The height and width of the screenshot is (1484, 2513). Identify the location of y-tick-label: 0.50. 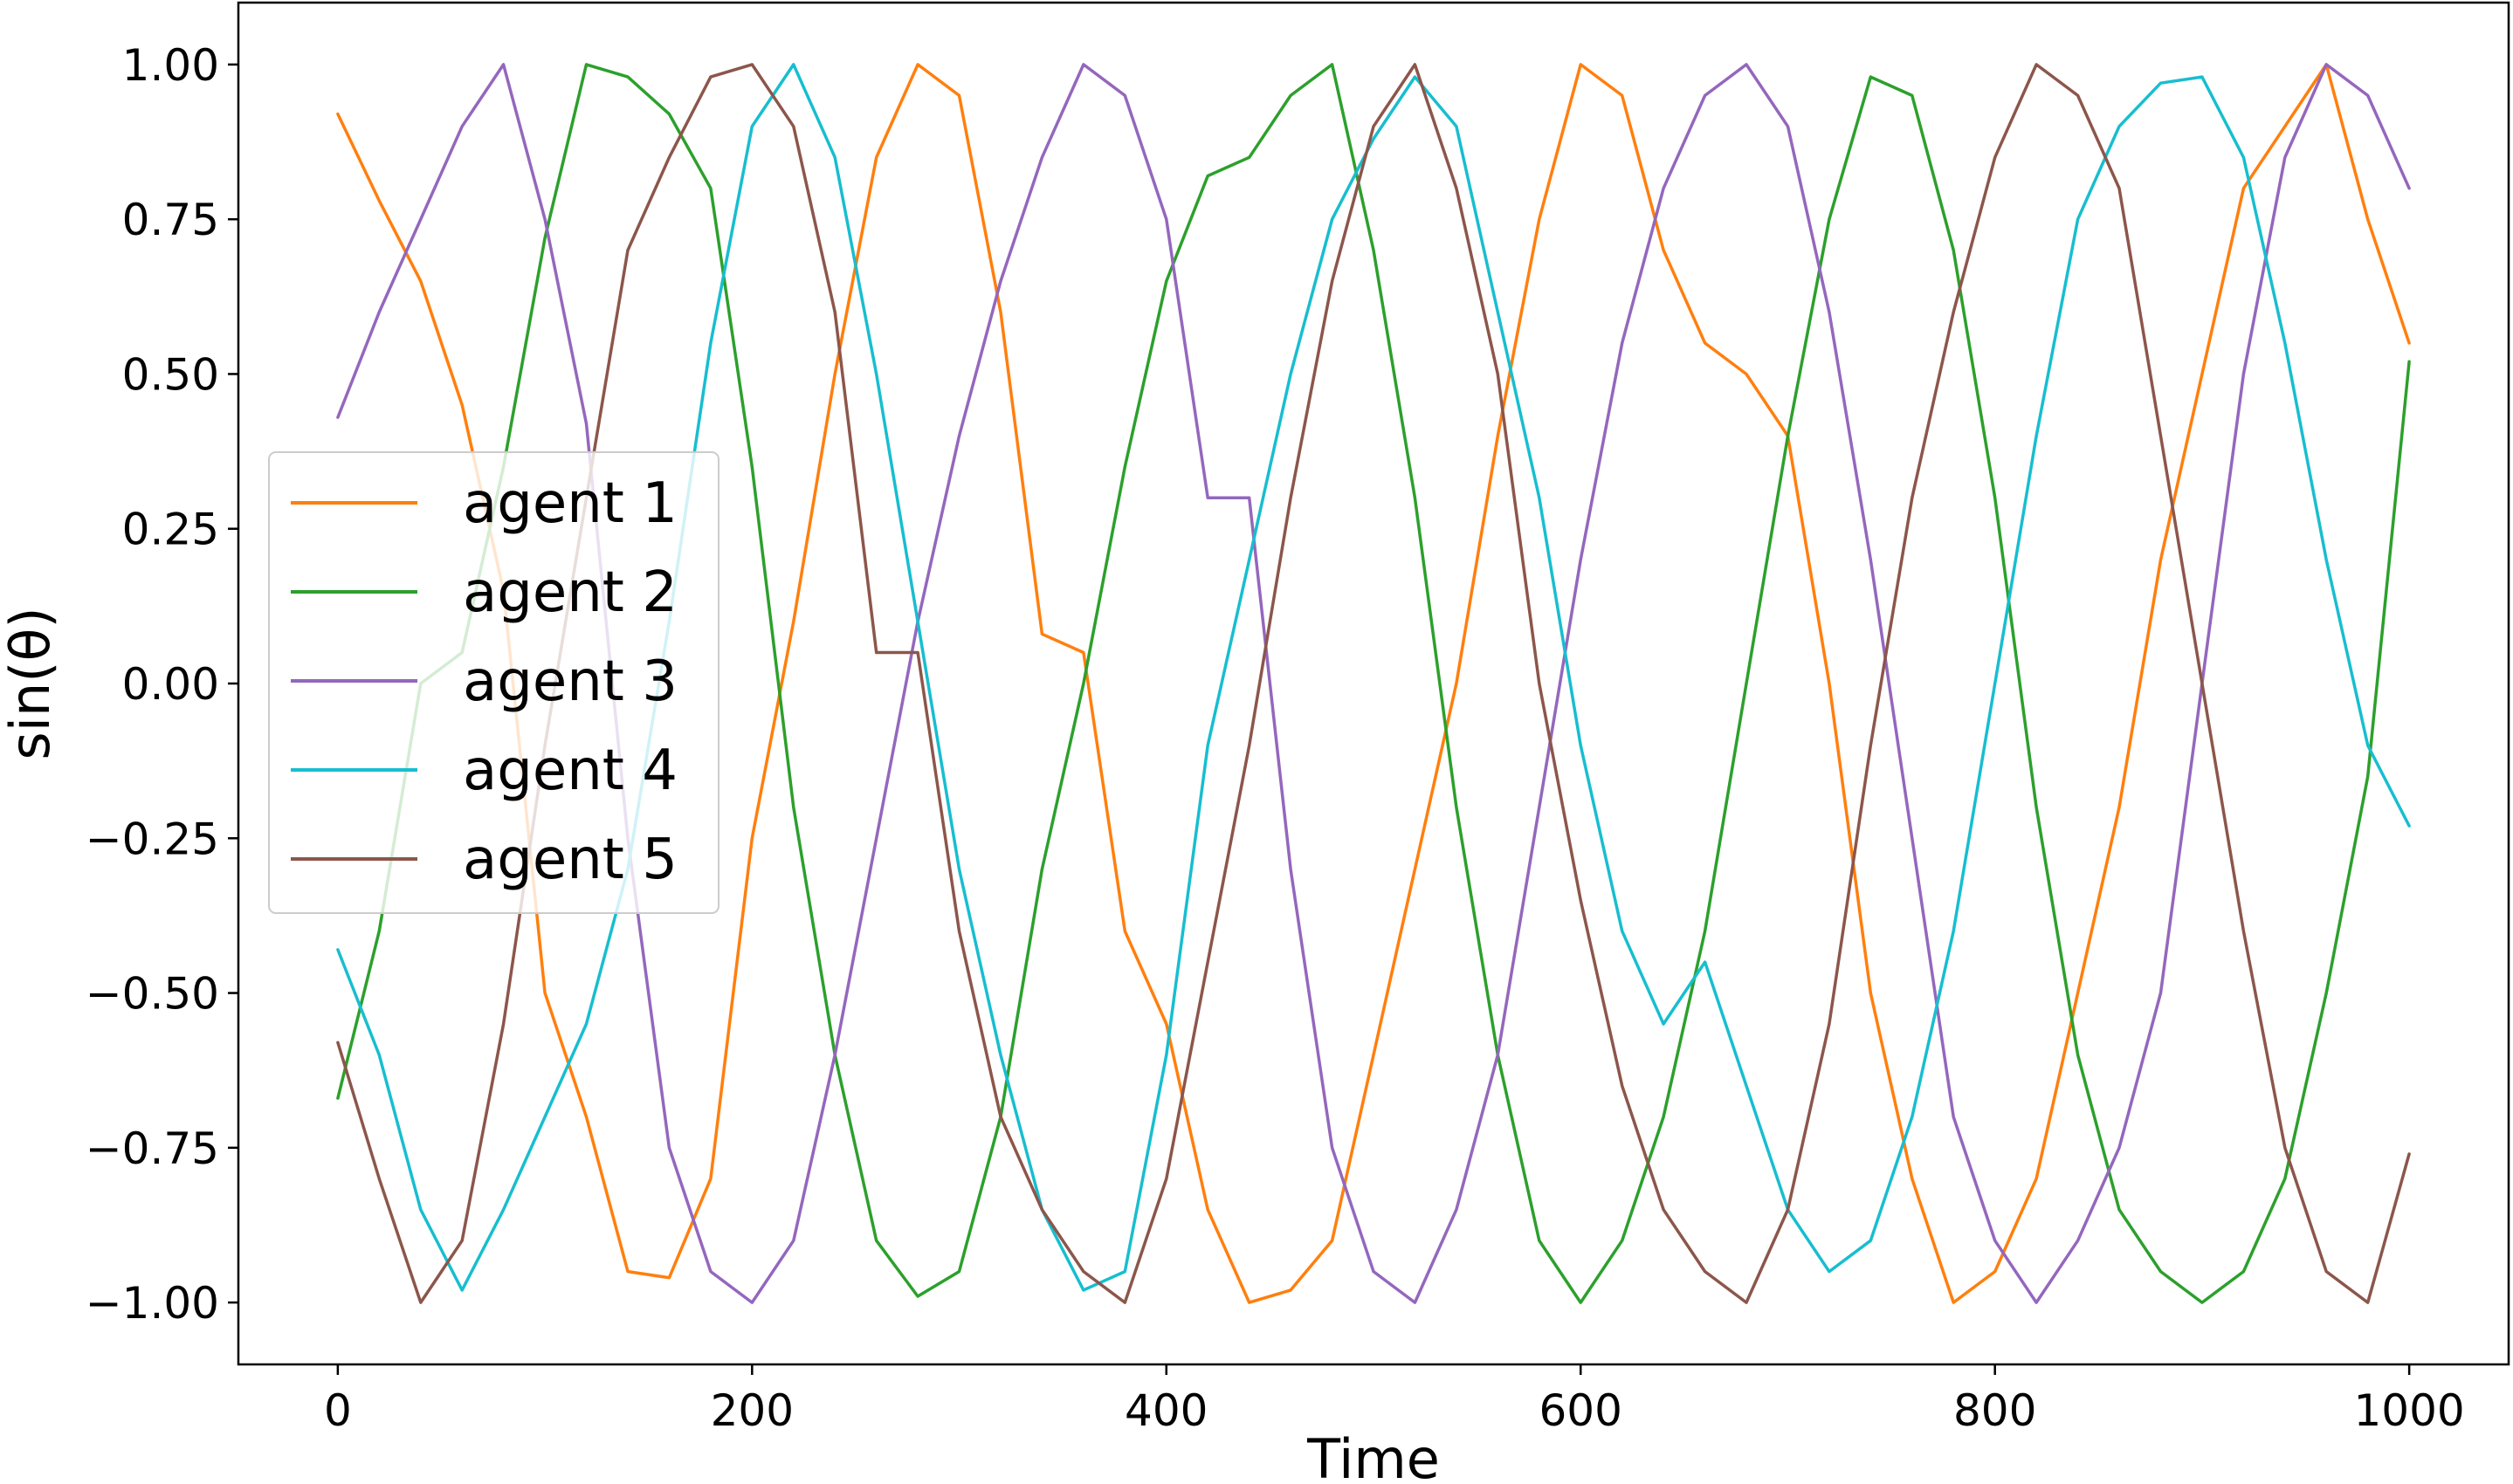
(170, 375).